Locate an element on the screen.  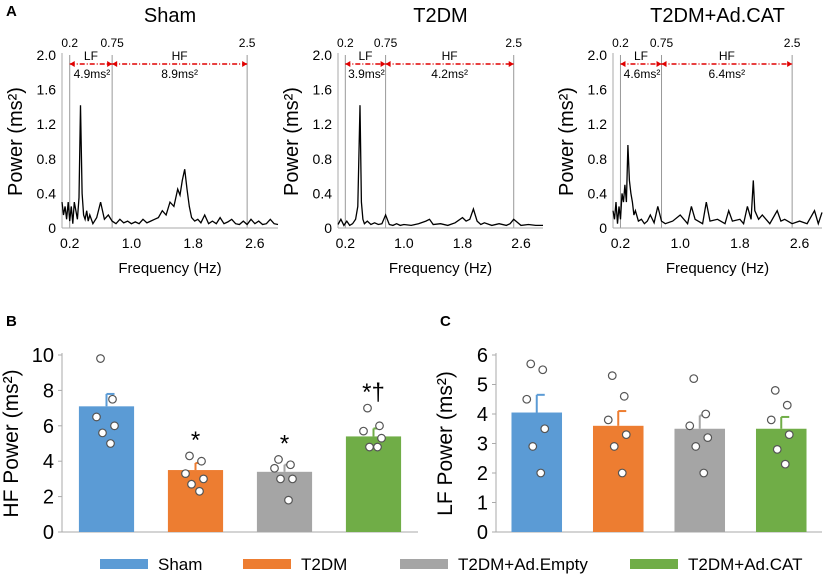
panel-label-b: B is located at coordinates (11, 321).